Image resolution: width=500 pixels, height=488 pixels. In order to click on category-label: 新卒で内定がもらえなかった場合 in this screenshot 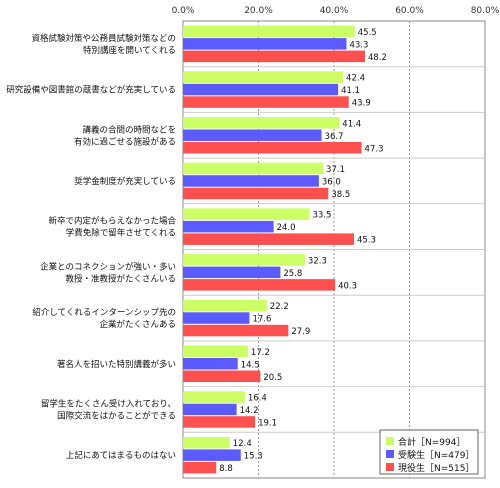, I will do `click(112, 221)`.